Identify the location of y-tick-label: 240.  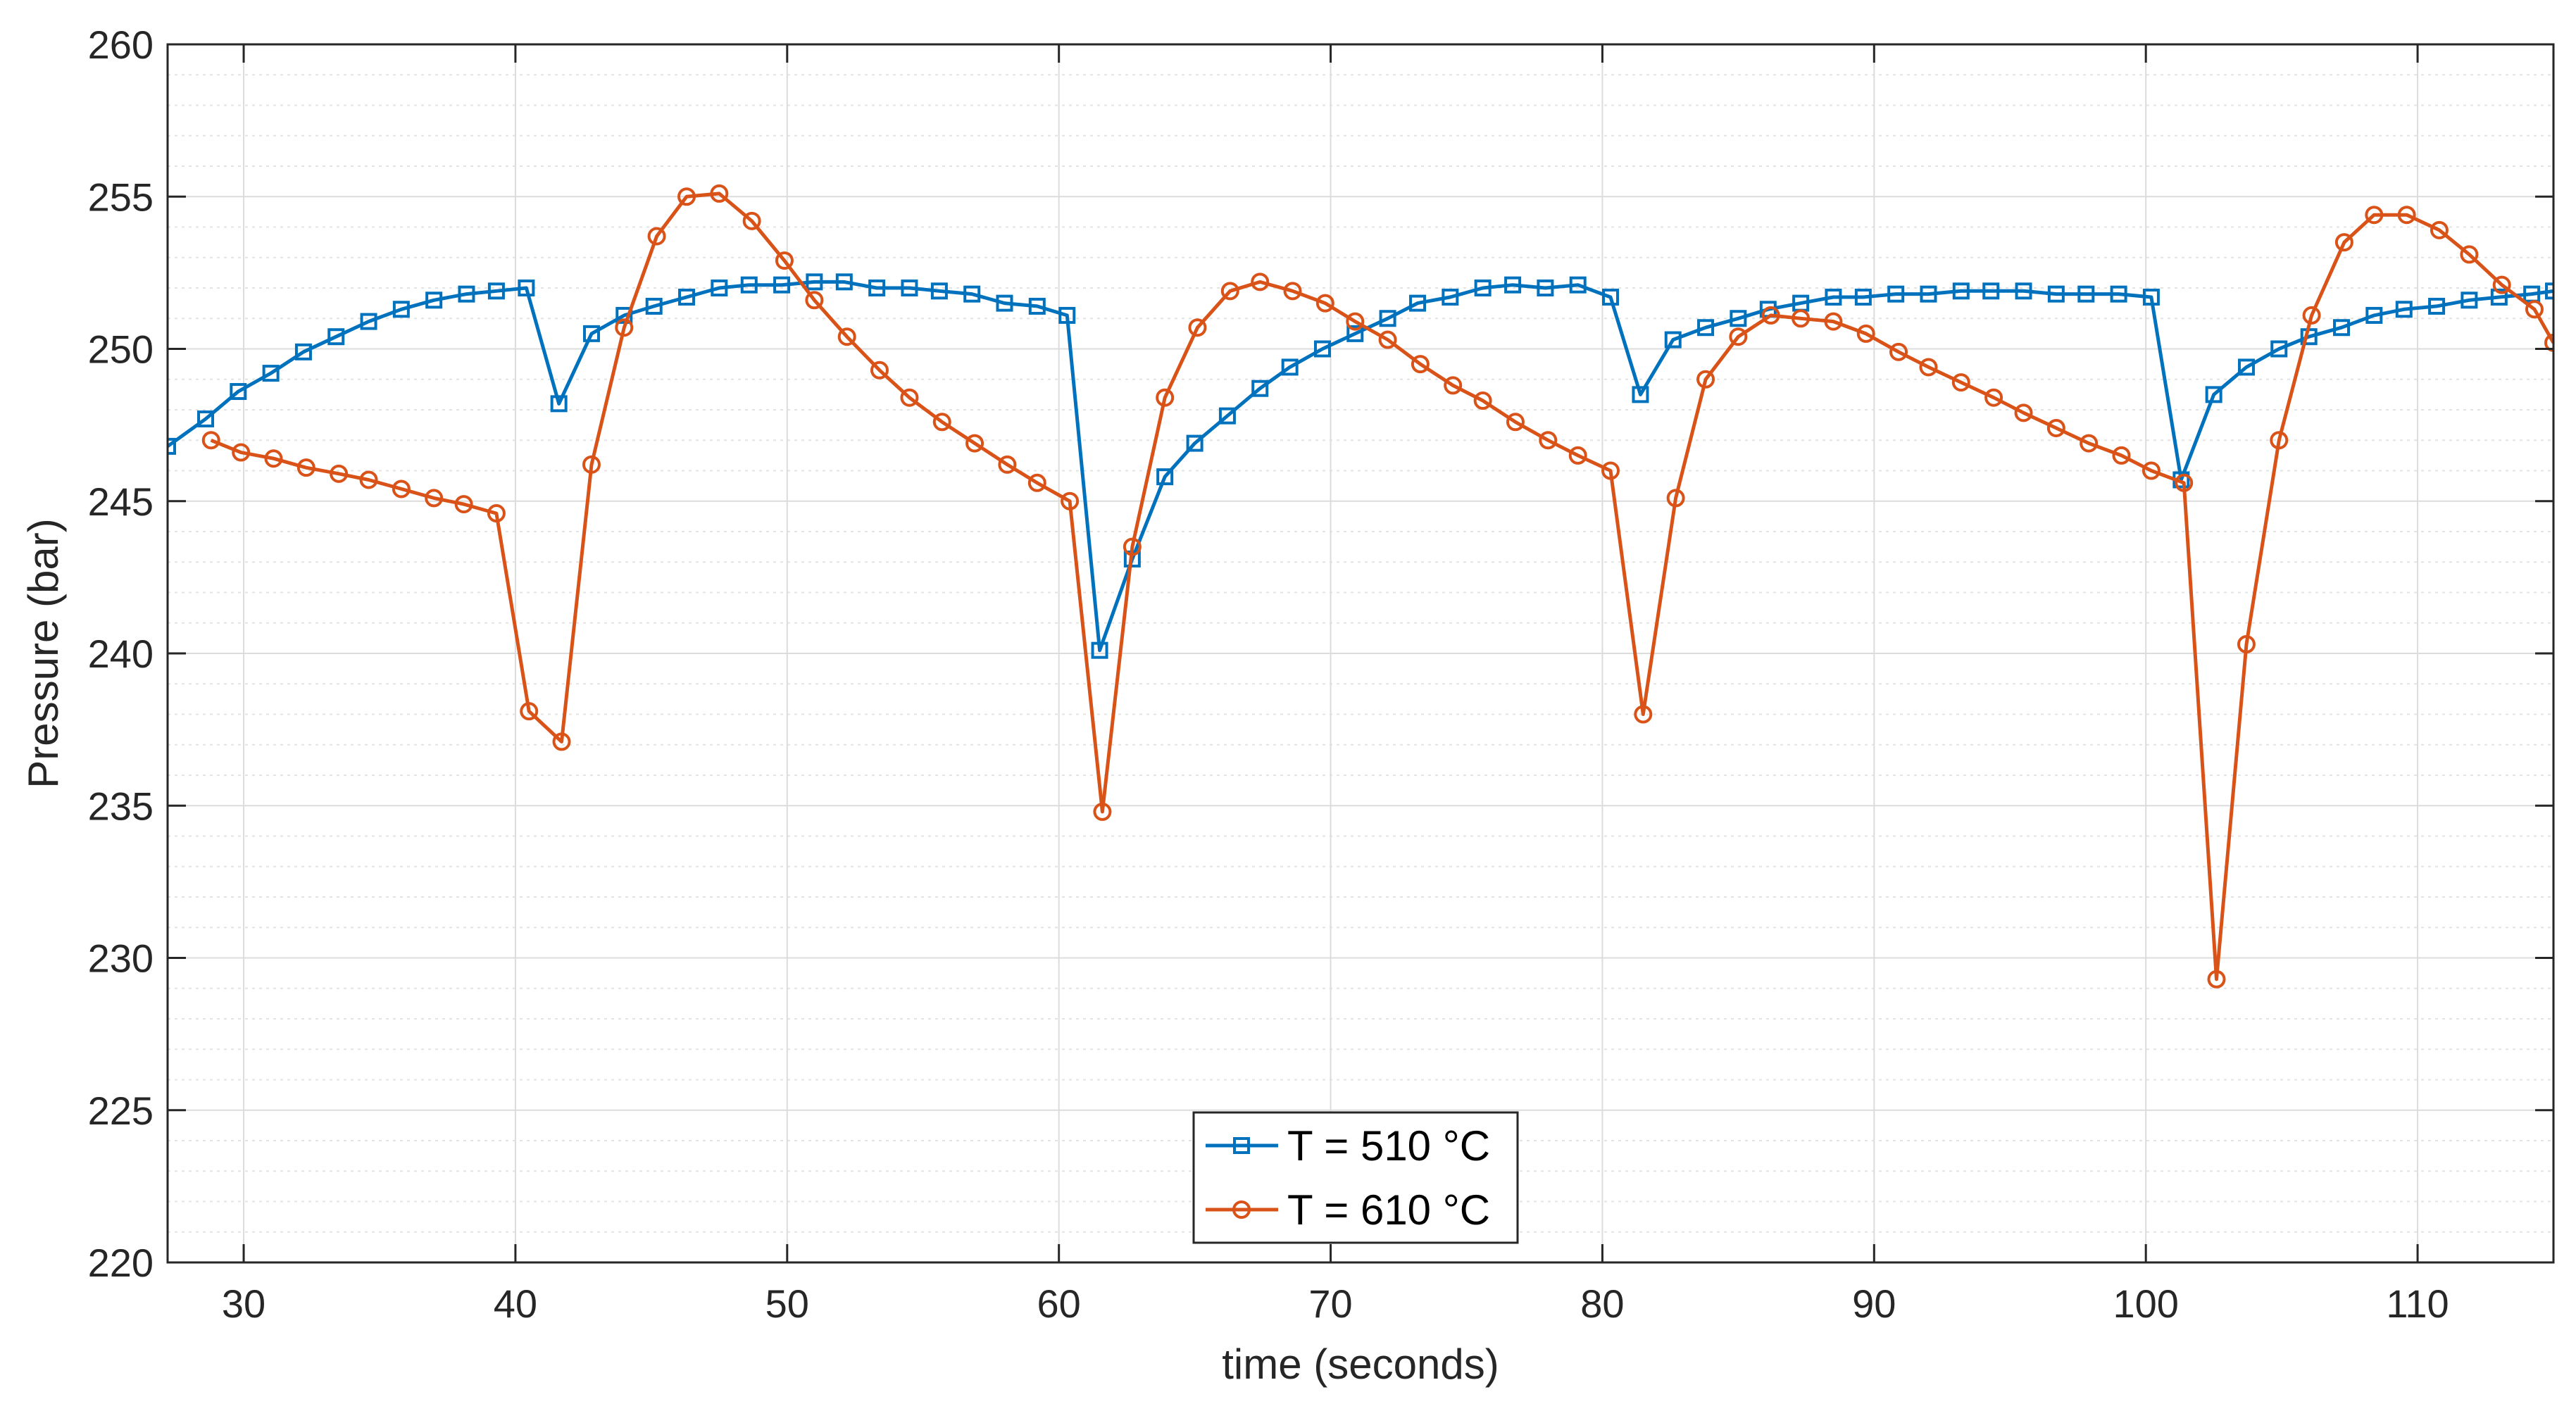
(121, 654).